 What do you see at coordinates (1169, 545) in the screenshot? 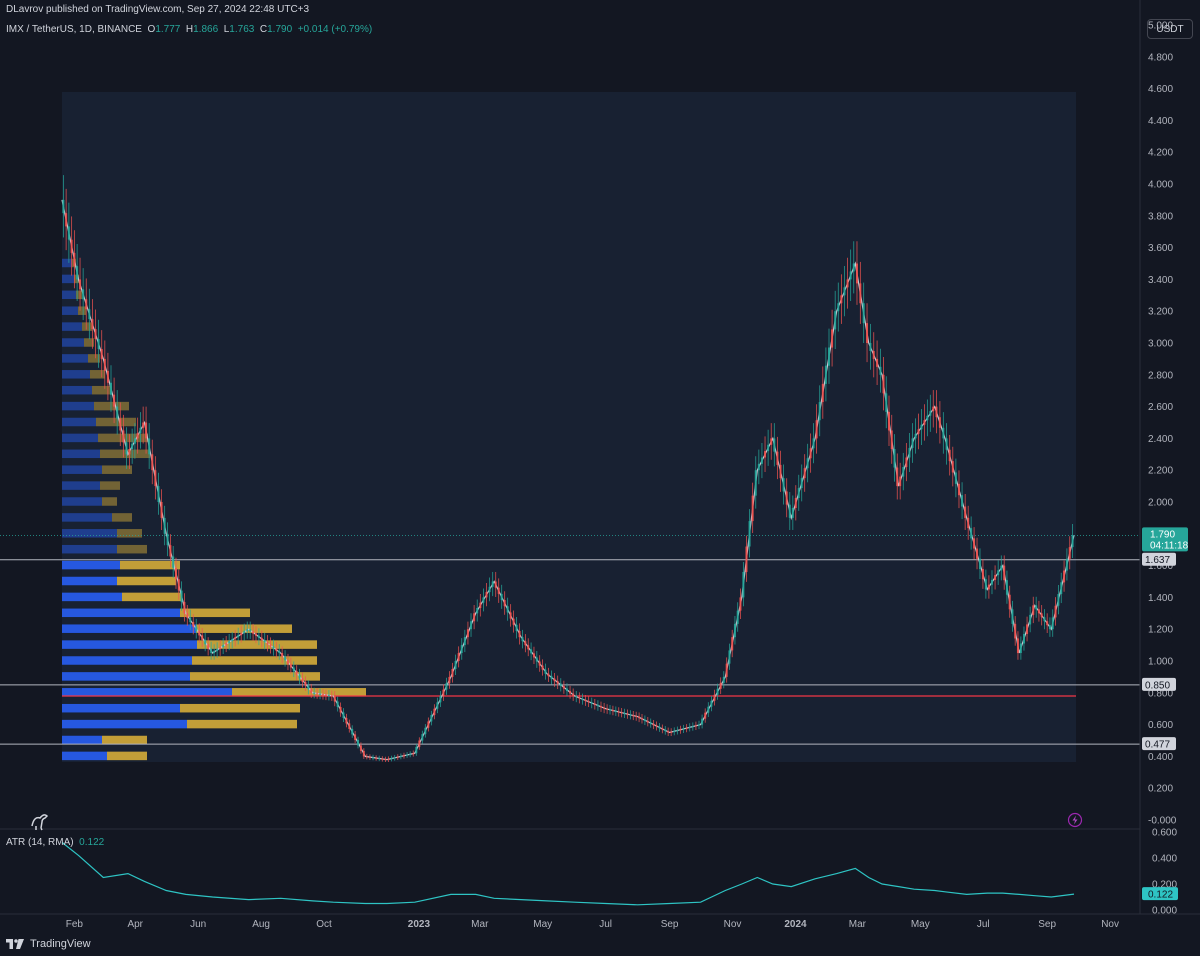
I see `countdown-label: 04:11:18` at bounding box center [1169, 545].